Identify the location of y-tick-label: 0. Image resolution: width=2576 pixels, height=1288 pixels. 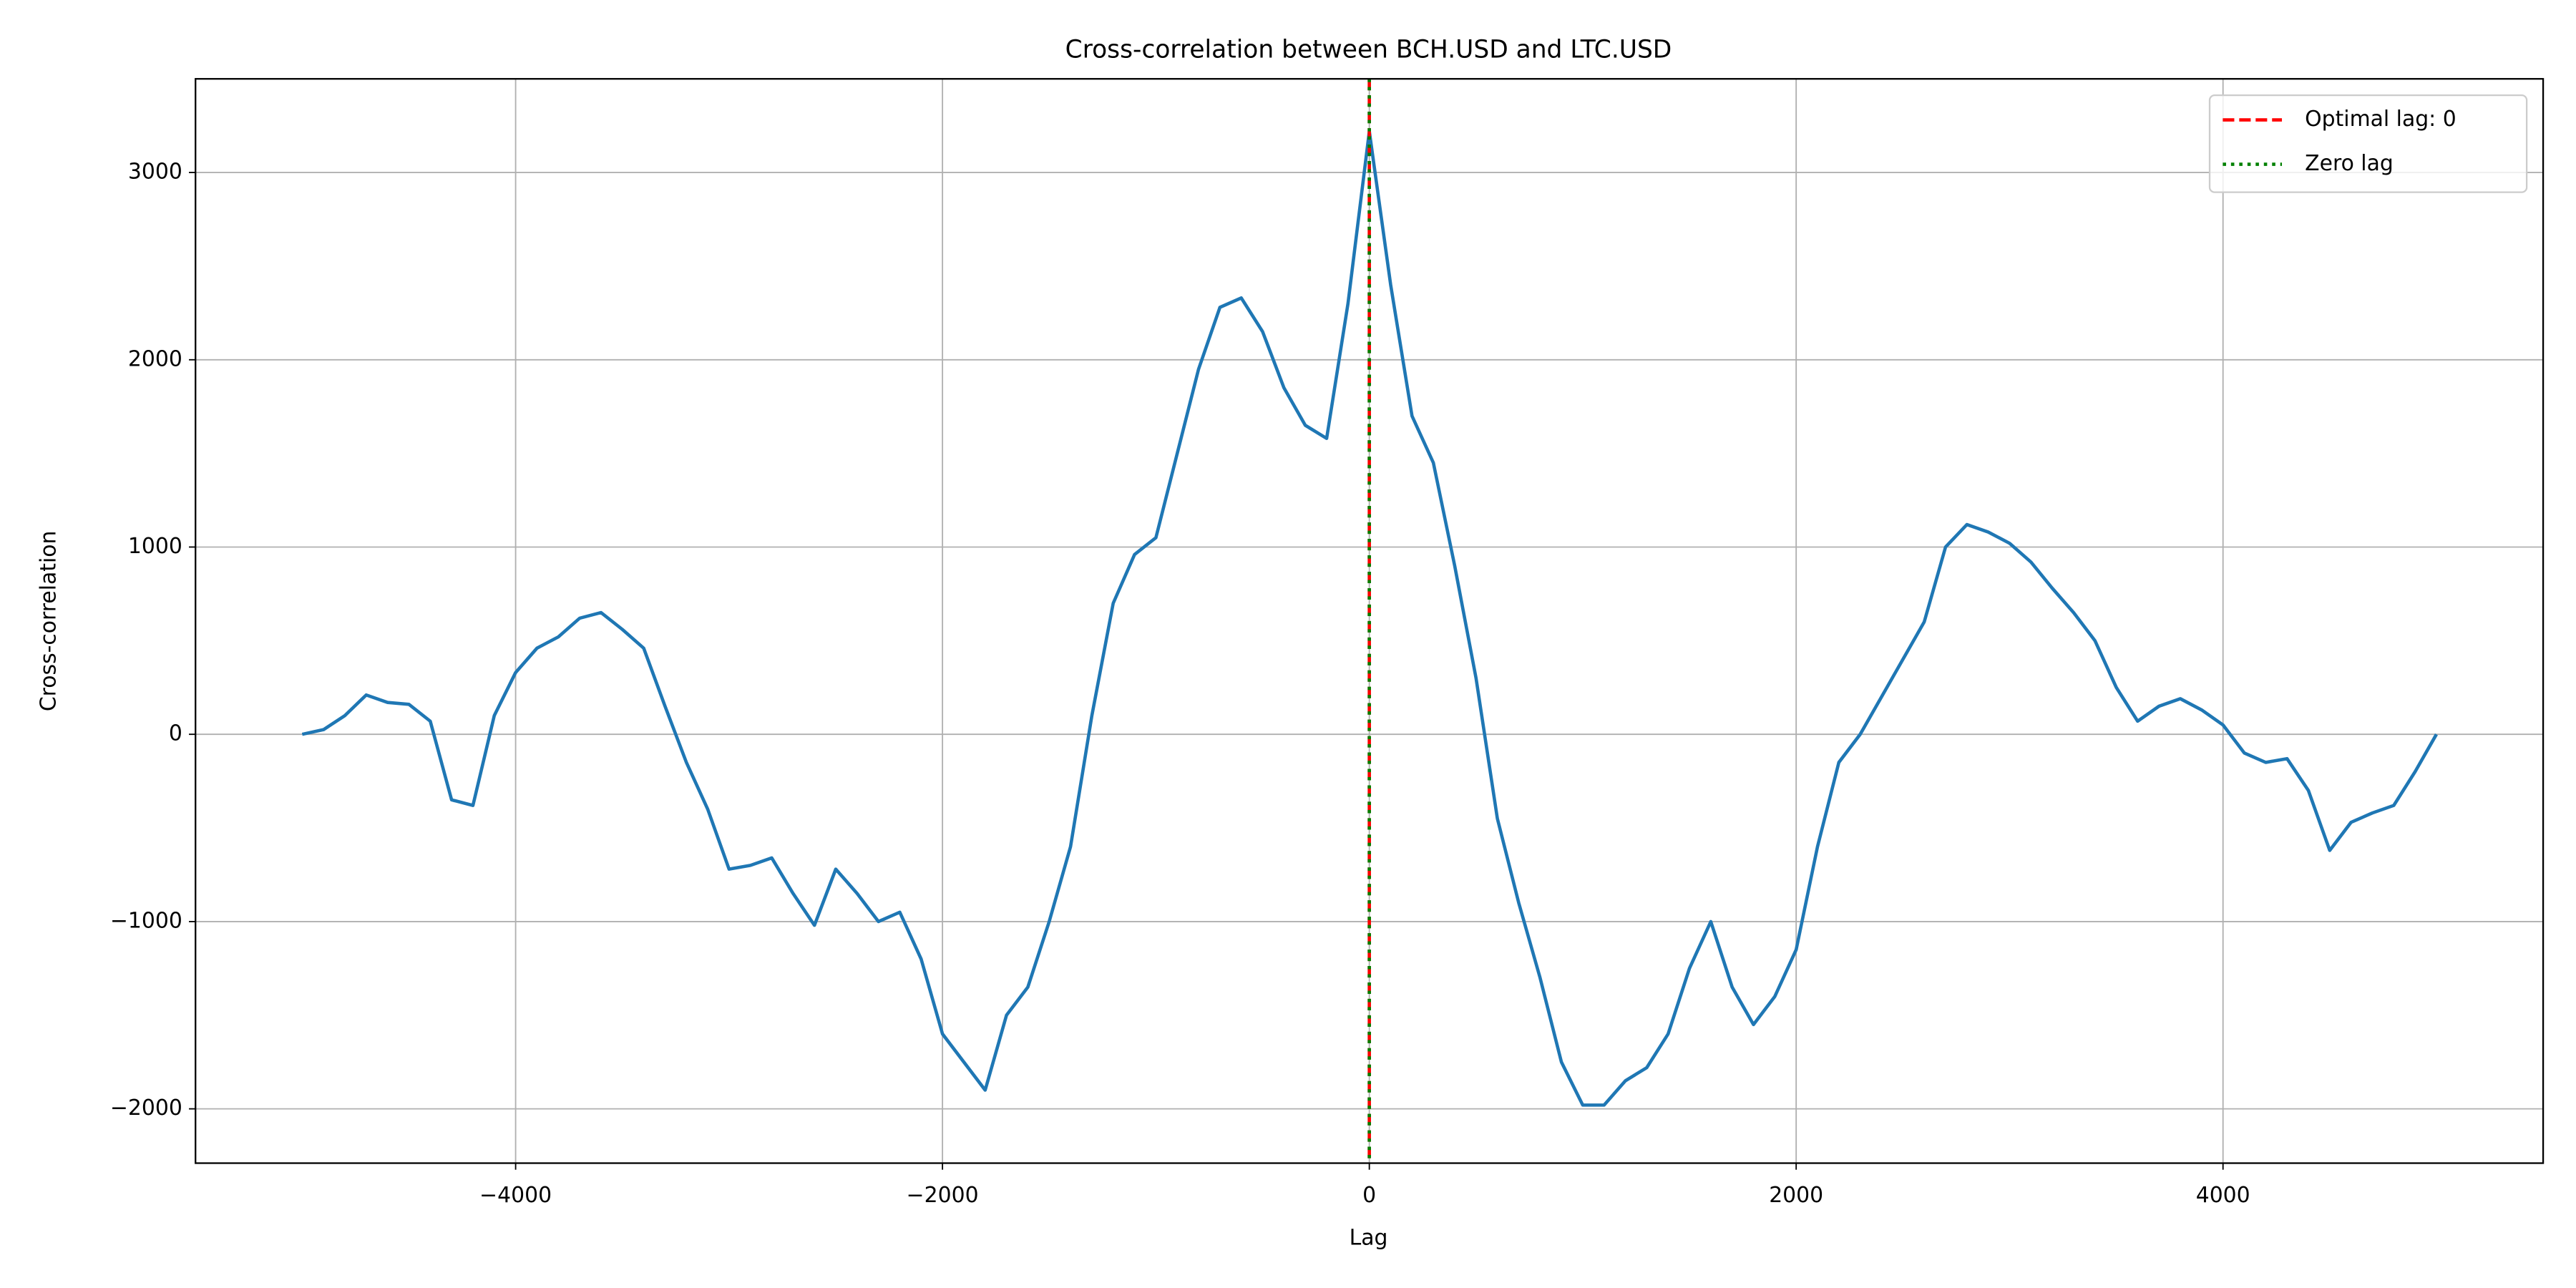
(175, 733).